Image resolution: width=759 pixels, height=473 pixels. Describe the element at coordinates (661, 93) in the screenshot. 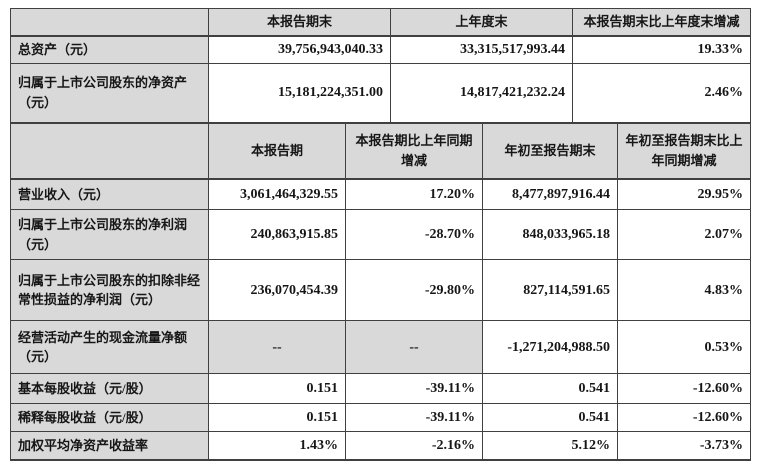

I see `value-cell: 2.46%` at that location.